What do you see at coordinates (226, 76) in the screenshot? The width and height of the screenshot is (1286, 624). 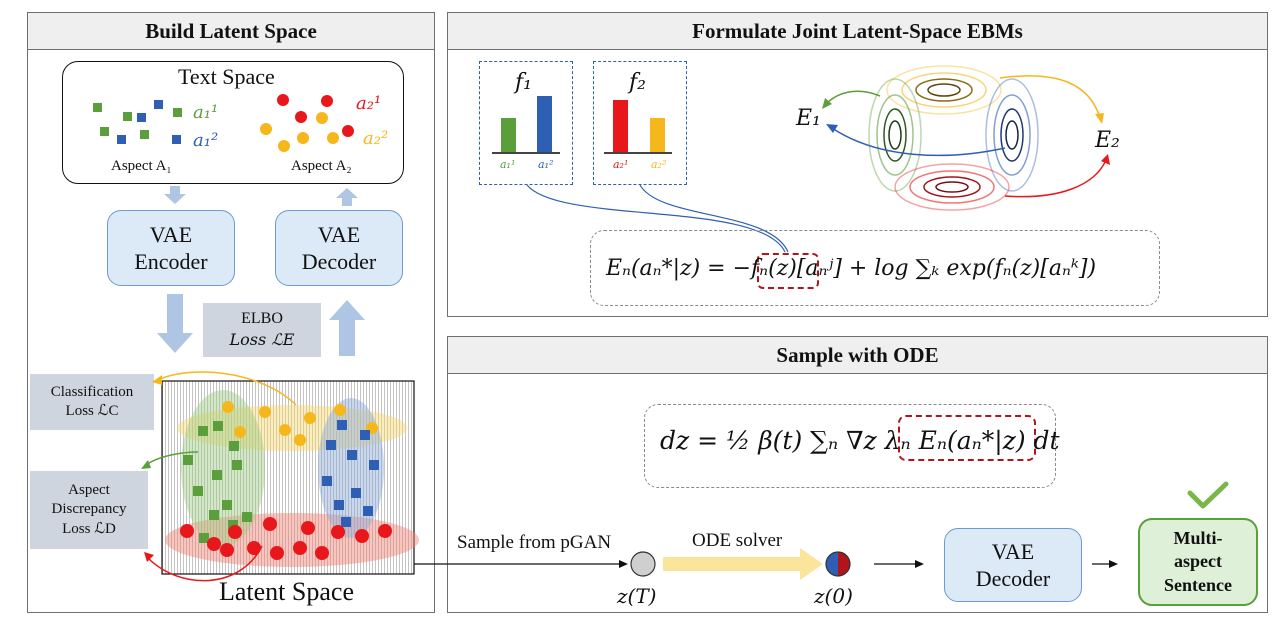 I see `text-space-title: Text Space` at bounding box center [226, 76].